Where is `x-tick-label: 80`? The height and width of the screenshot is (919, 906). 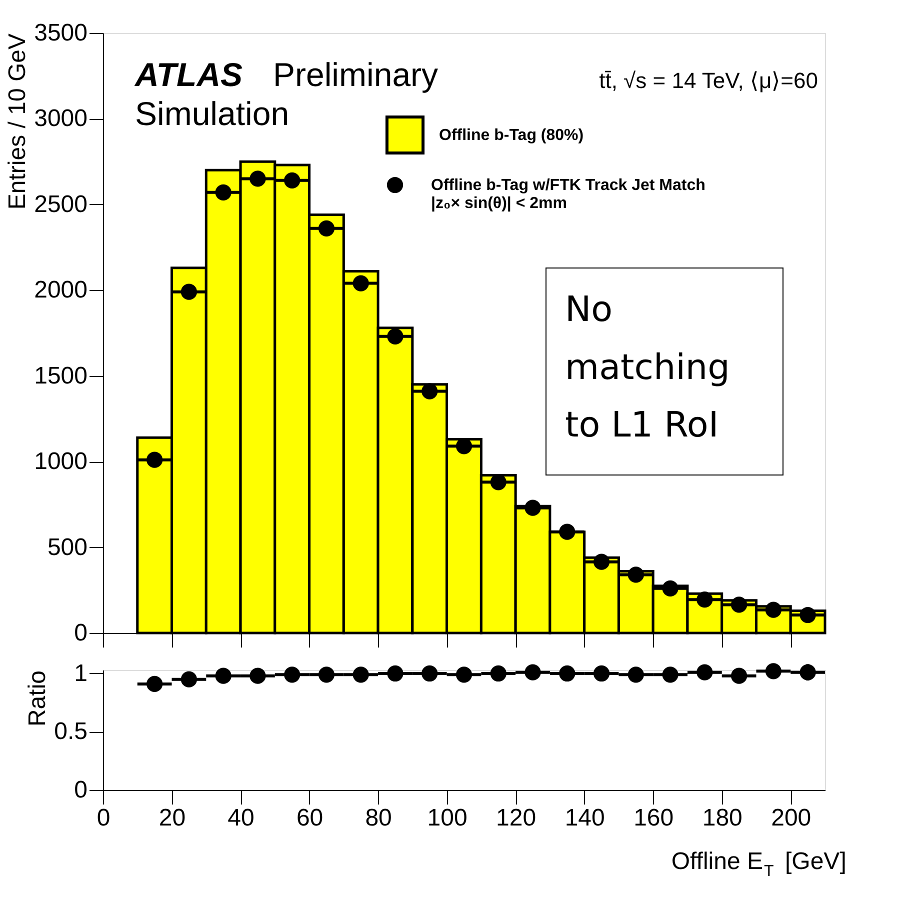 x-tick-label: 80 is located at coordinates (378, 818).